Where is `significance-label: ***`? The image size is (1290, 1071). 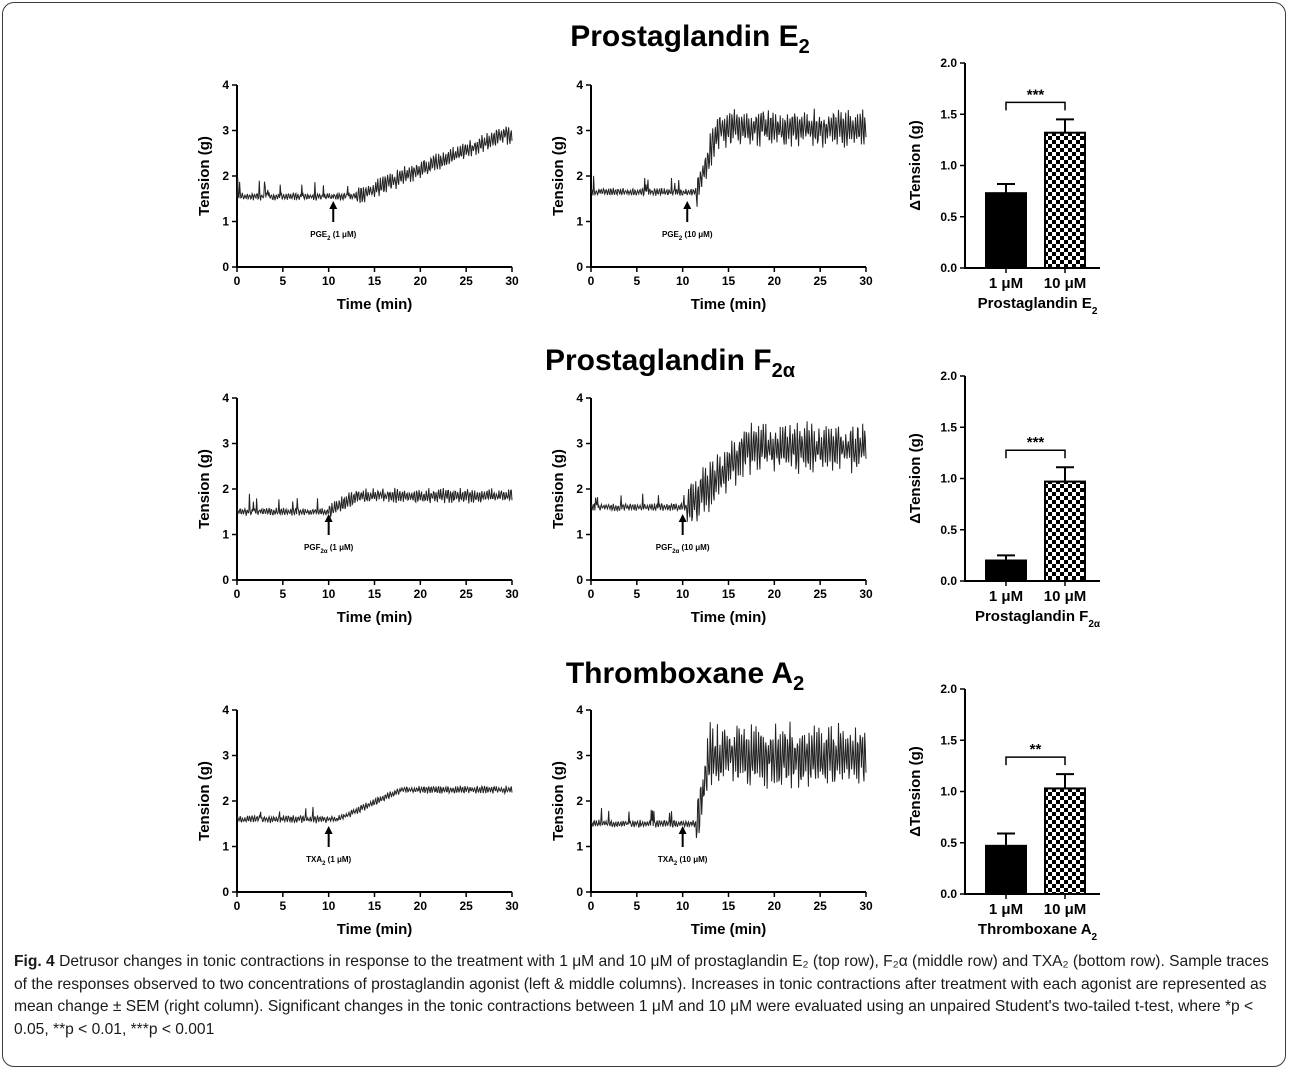 significance-label: *** is located at coordinates (1036, 94).